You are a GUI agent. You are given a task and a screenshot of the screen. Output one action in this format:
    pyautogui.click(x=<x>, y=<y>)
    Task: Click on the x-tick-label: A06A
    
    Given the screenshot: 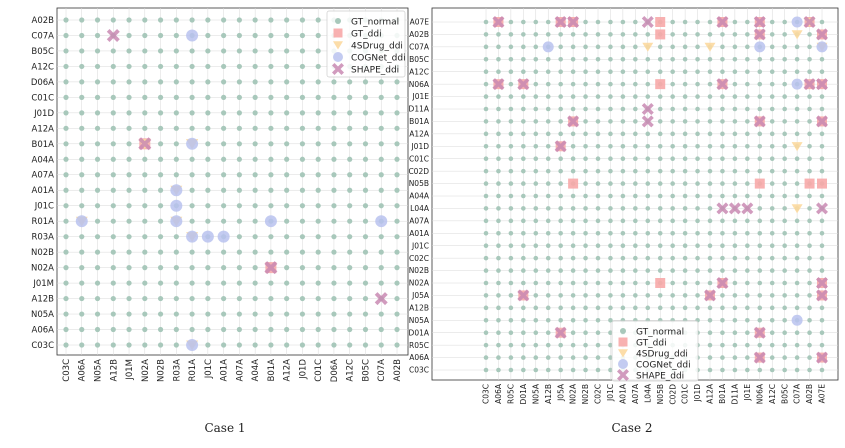 What is the action you would take?
    pyautogui.click(x=498, y=393)
    